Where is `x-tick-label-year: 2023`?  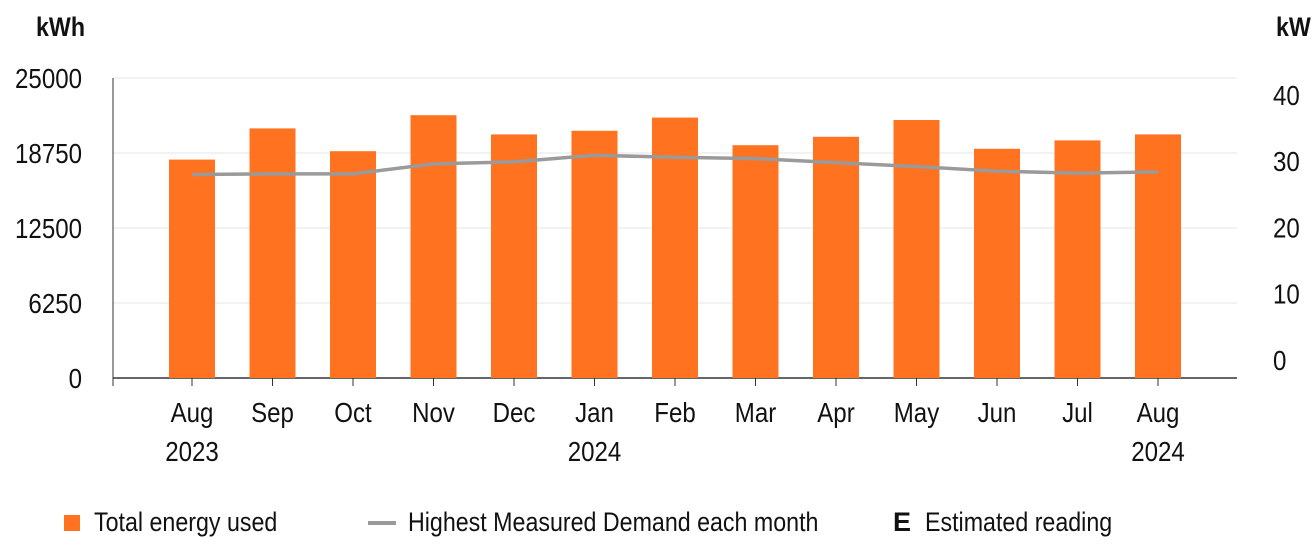
x-tick-label-year: 2023 is located at coordinates (192, 451).